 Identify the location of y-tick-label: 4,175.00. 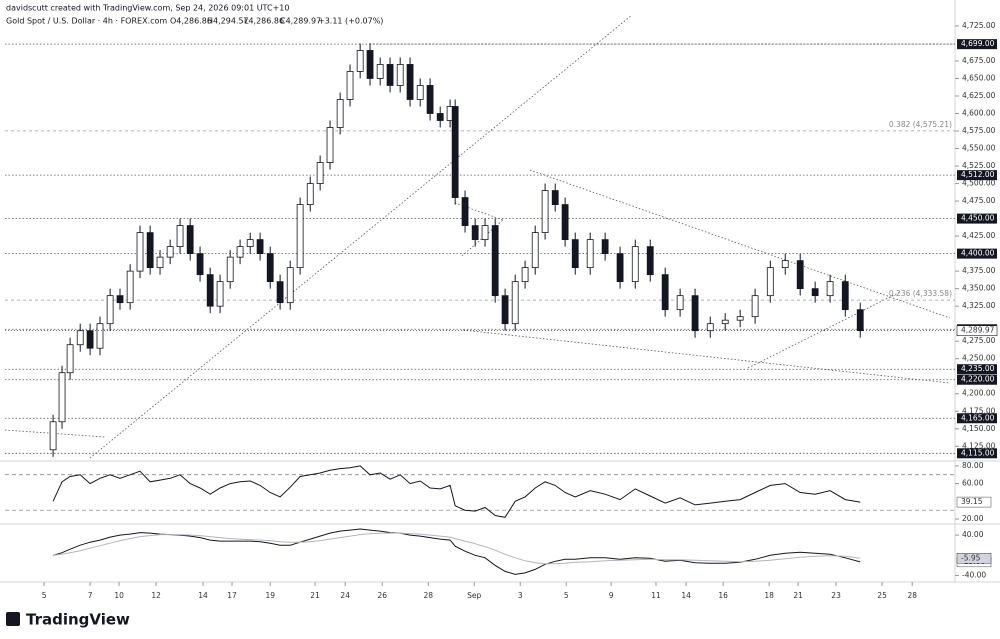
(979, 410).